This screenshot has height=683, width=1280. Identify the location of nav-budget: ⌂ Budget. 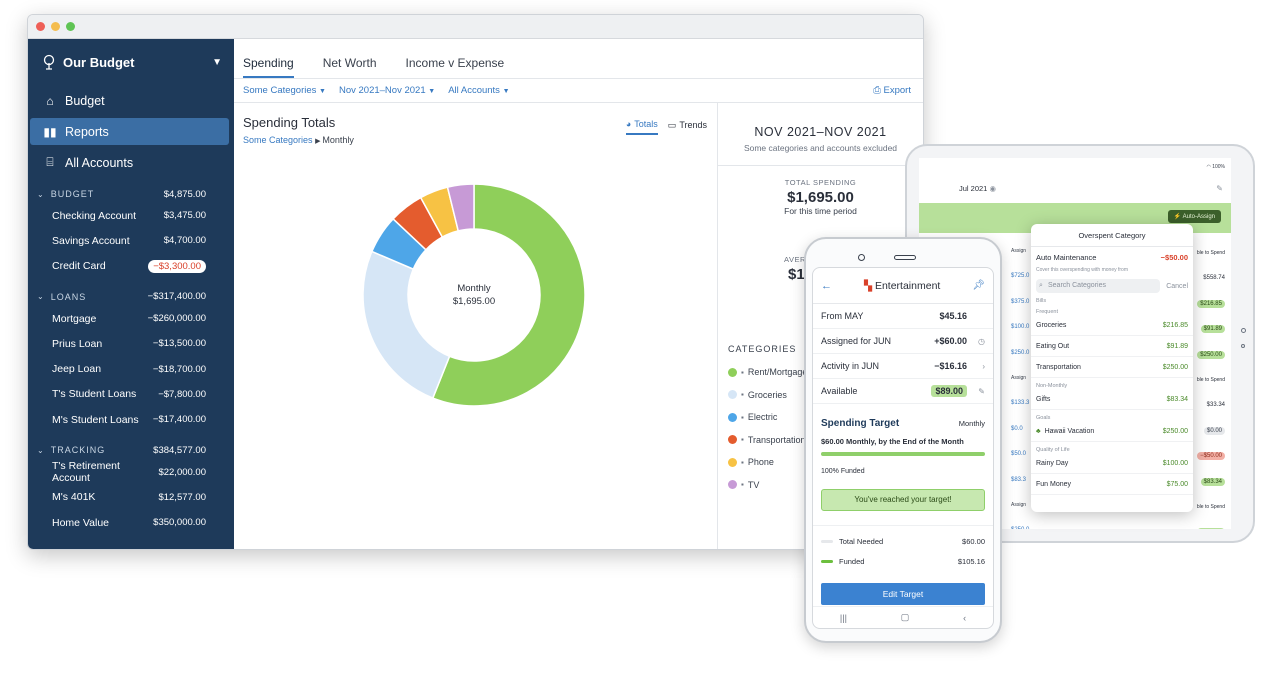
(129, 100).